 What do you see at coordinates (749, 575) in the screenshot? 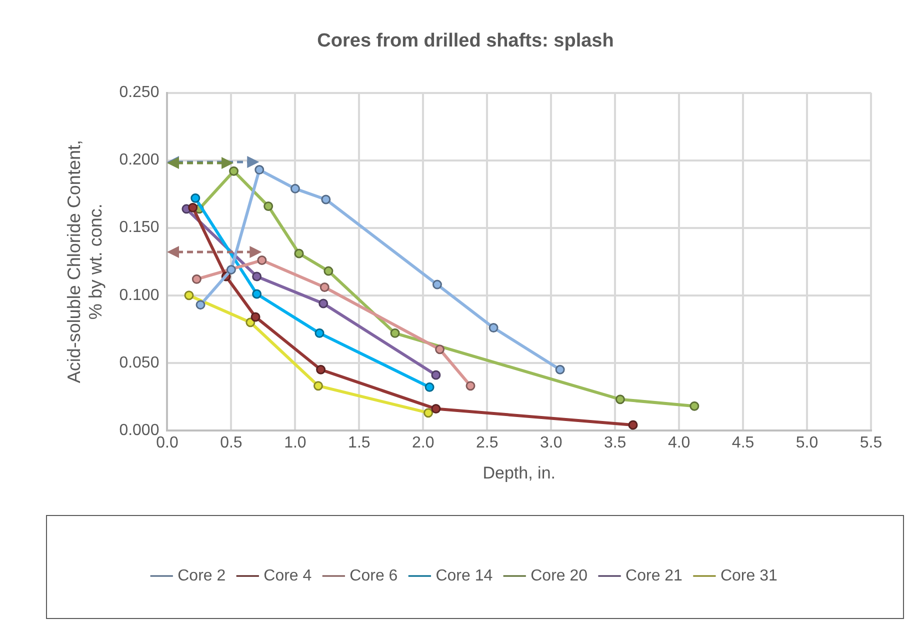
I see `legend-label: Core 31` at bounding box center [749, 575].